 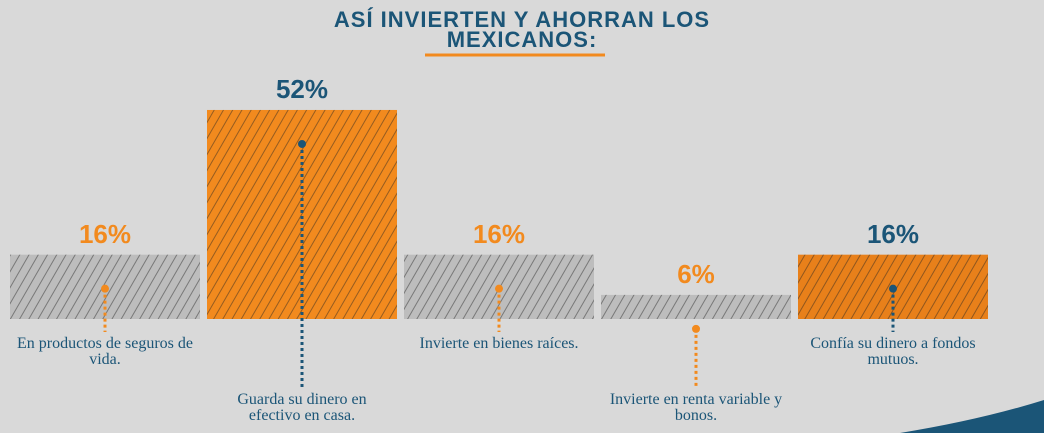 I want to click on value-label: 52%, so click(x=302, y=88).